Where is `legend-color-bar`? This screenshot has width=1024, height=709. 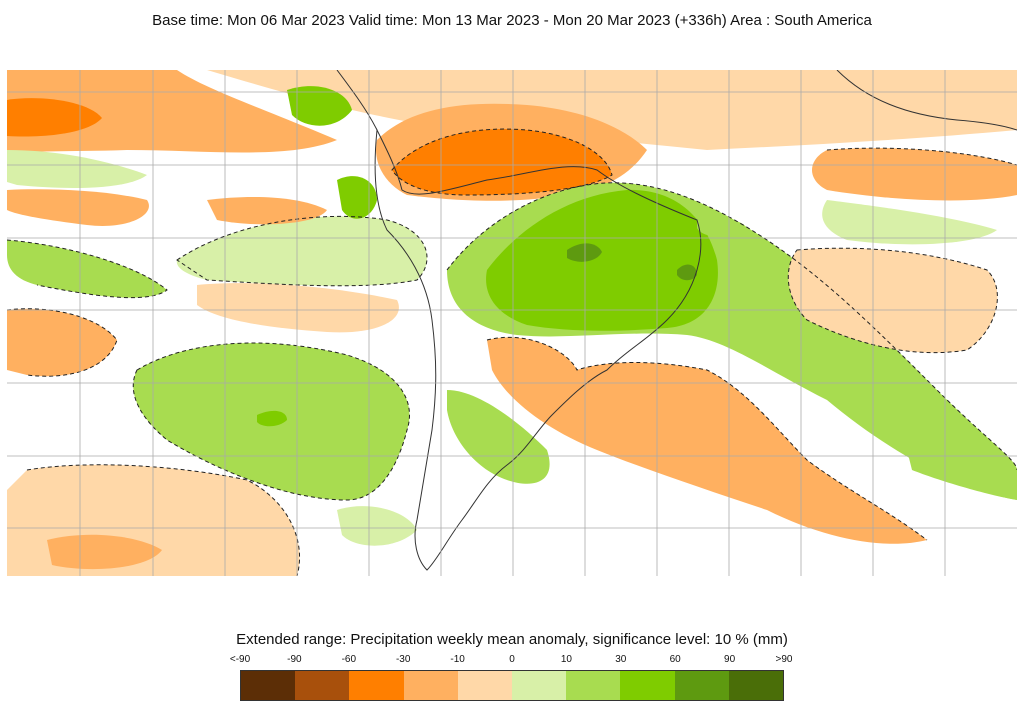 legend-color-bar is located at coordinates (512, 685).